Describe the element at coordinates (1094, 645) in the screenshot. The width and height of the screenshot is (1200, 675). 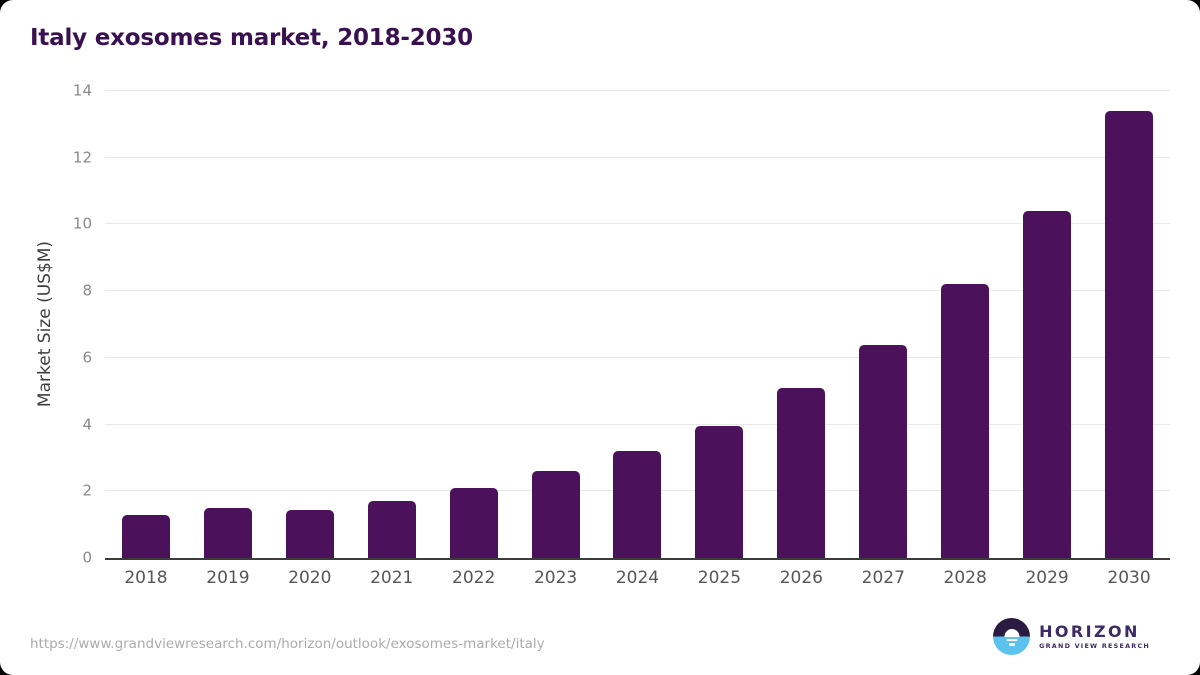
I see `logo-subbrand-text: GRAND VIEW RESEARCH` at that location.